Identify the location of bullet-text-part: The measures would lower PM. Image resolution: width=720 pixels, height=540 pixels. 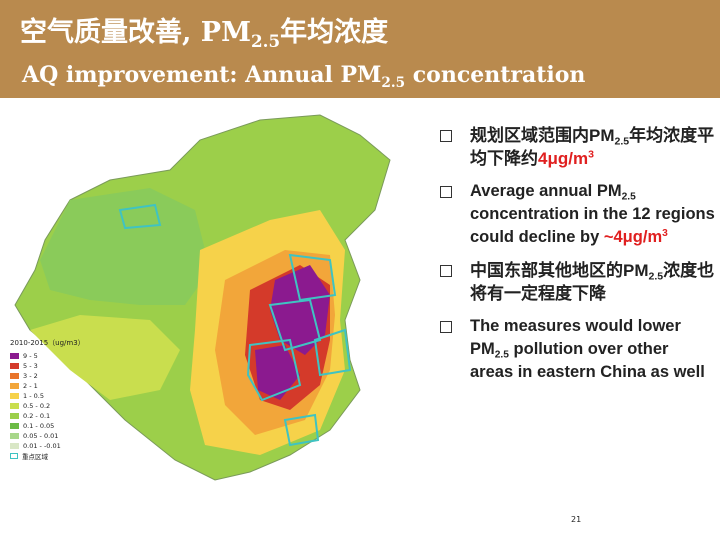
(575, 337).